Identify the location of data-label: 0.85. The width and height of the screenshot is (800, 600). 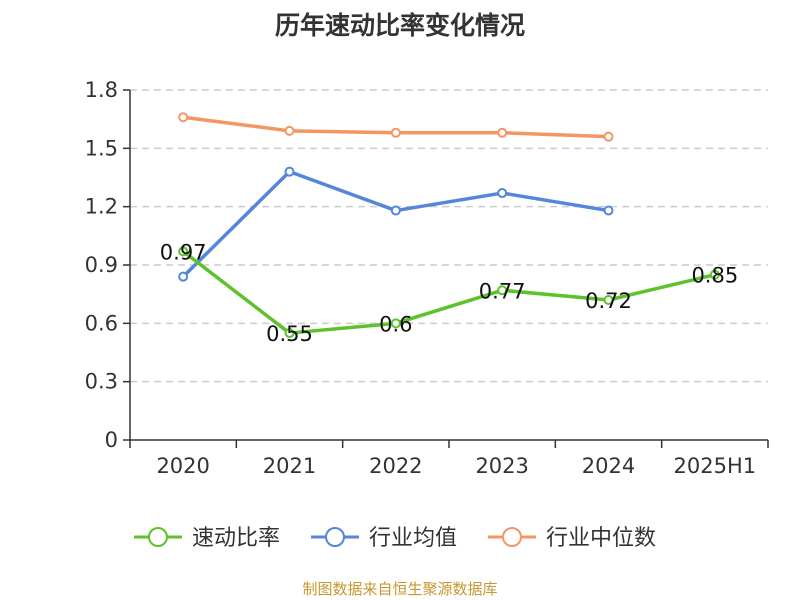
(714, 276).